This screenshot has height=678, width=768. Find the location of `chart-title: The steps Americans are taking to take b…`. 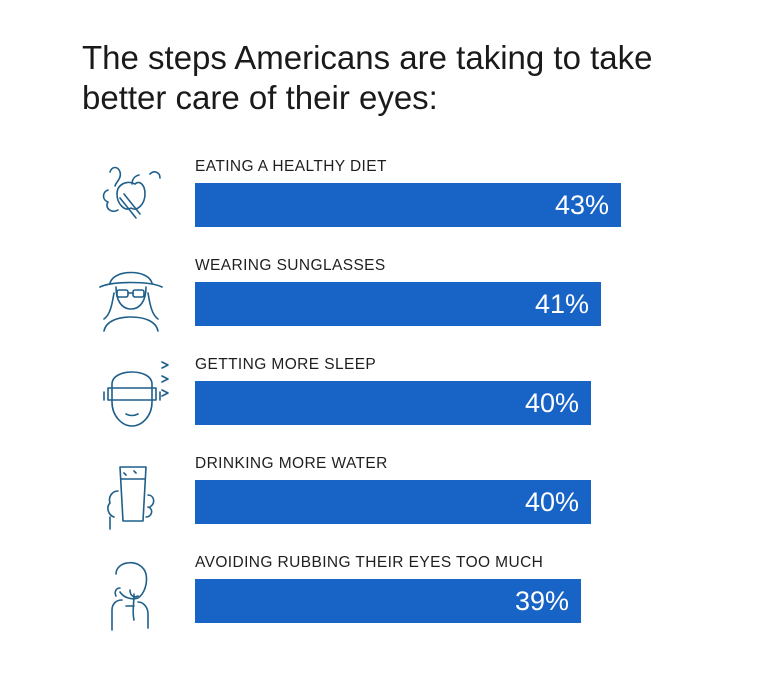

chart-title: The steps Americans are taking to take b… is located at coordinates (367, 77).